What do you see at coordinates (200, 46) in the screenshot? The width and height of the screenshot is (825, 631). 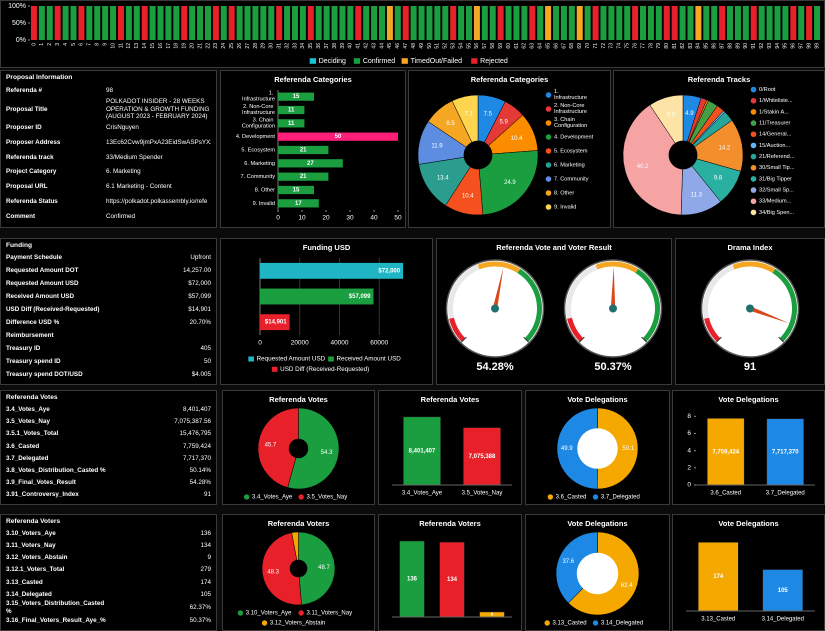 I see `x-tick-label: 21` at bounding box center [200, 46].